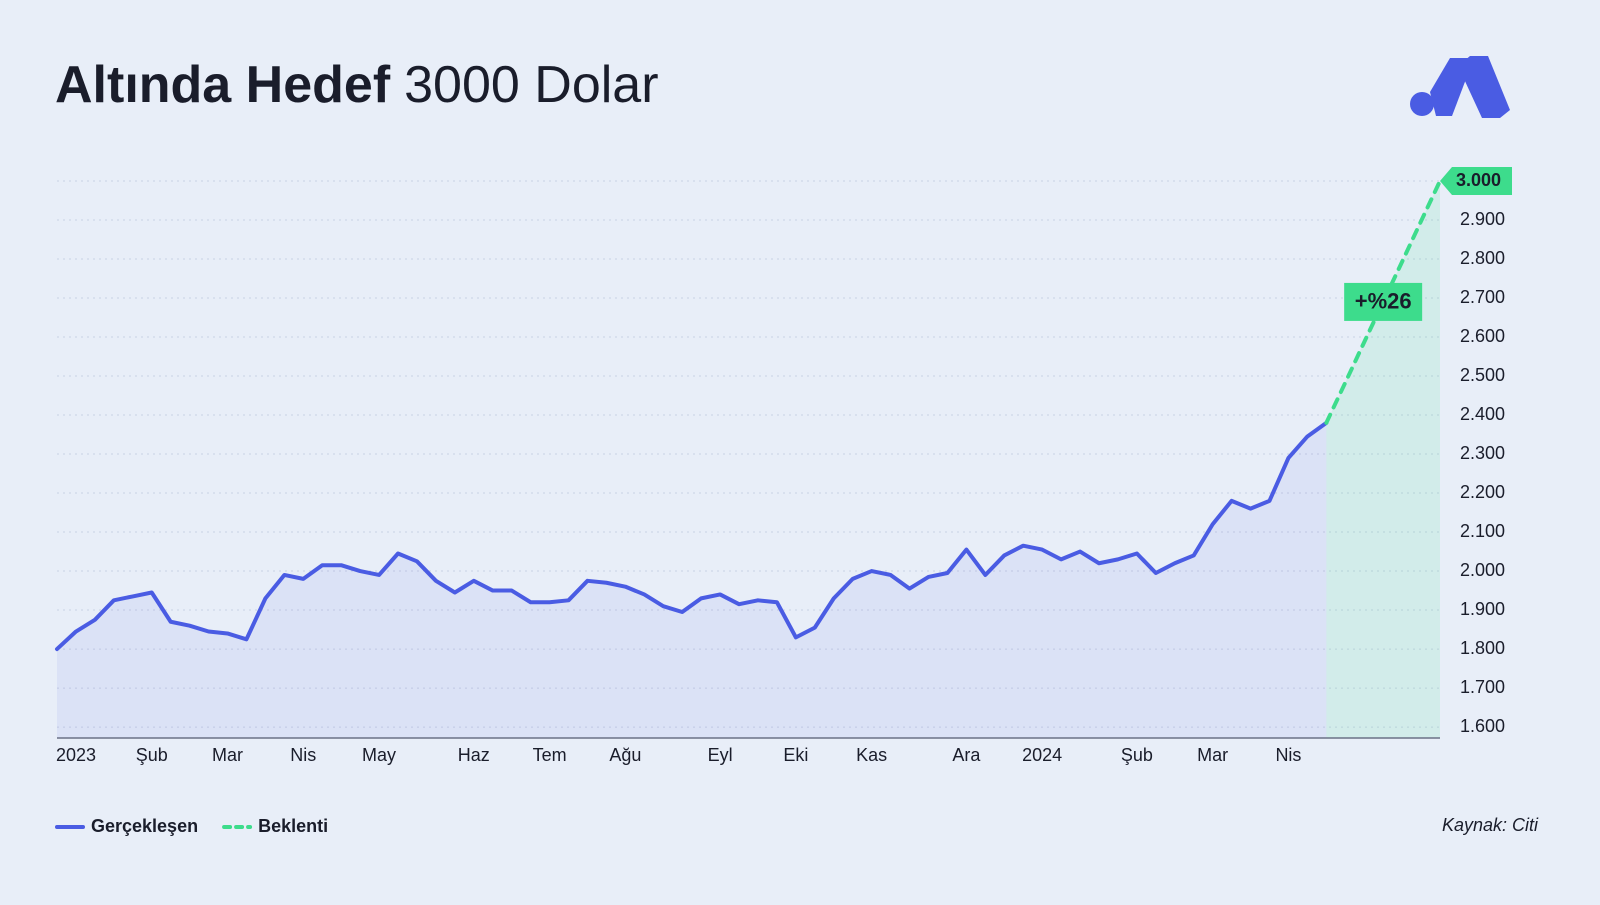 The image size is (1600, 905). Describe the element at coordinates (966, 755) in the screenshot. I see `x-tick-label: Ara` at that location.